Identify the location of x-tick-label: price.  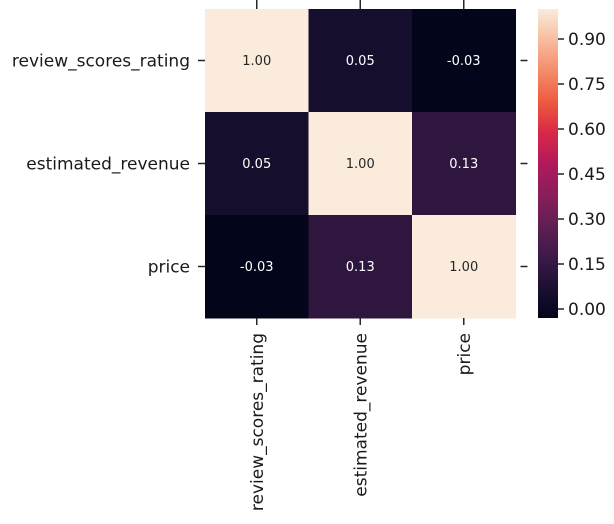
(465, 354).